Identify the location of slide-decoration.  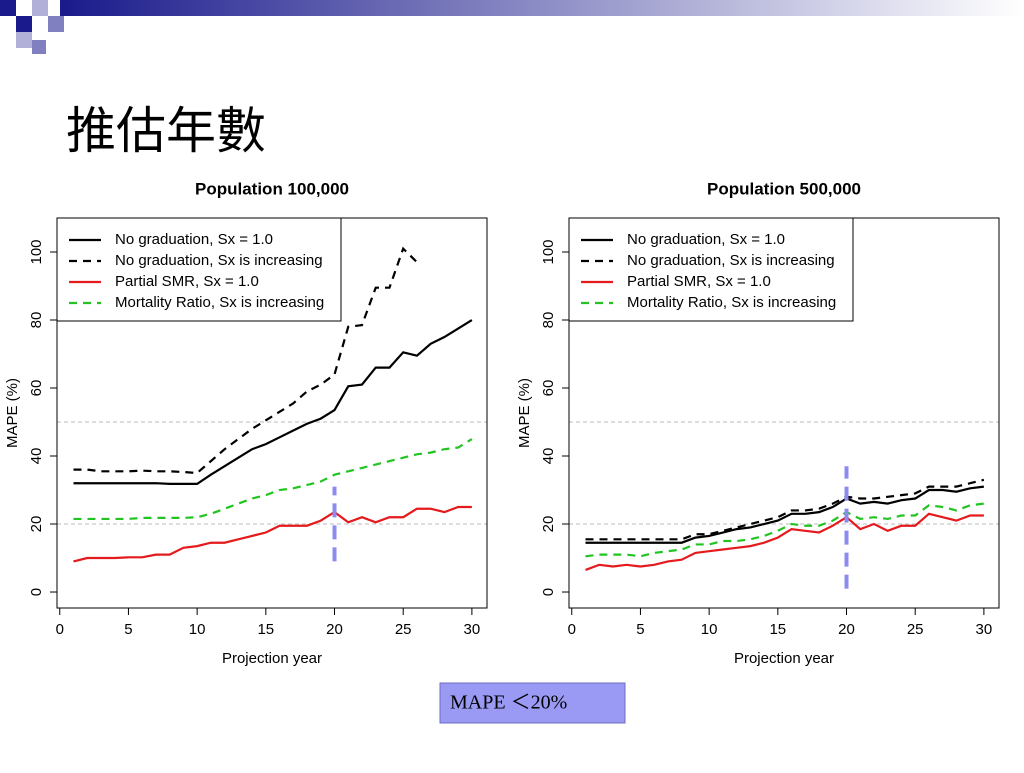
(512, 27).